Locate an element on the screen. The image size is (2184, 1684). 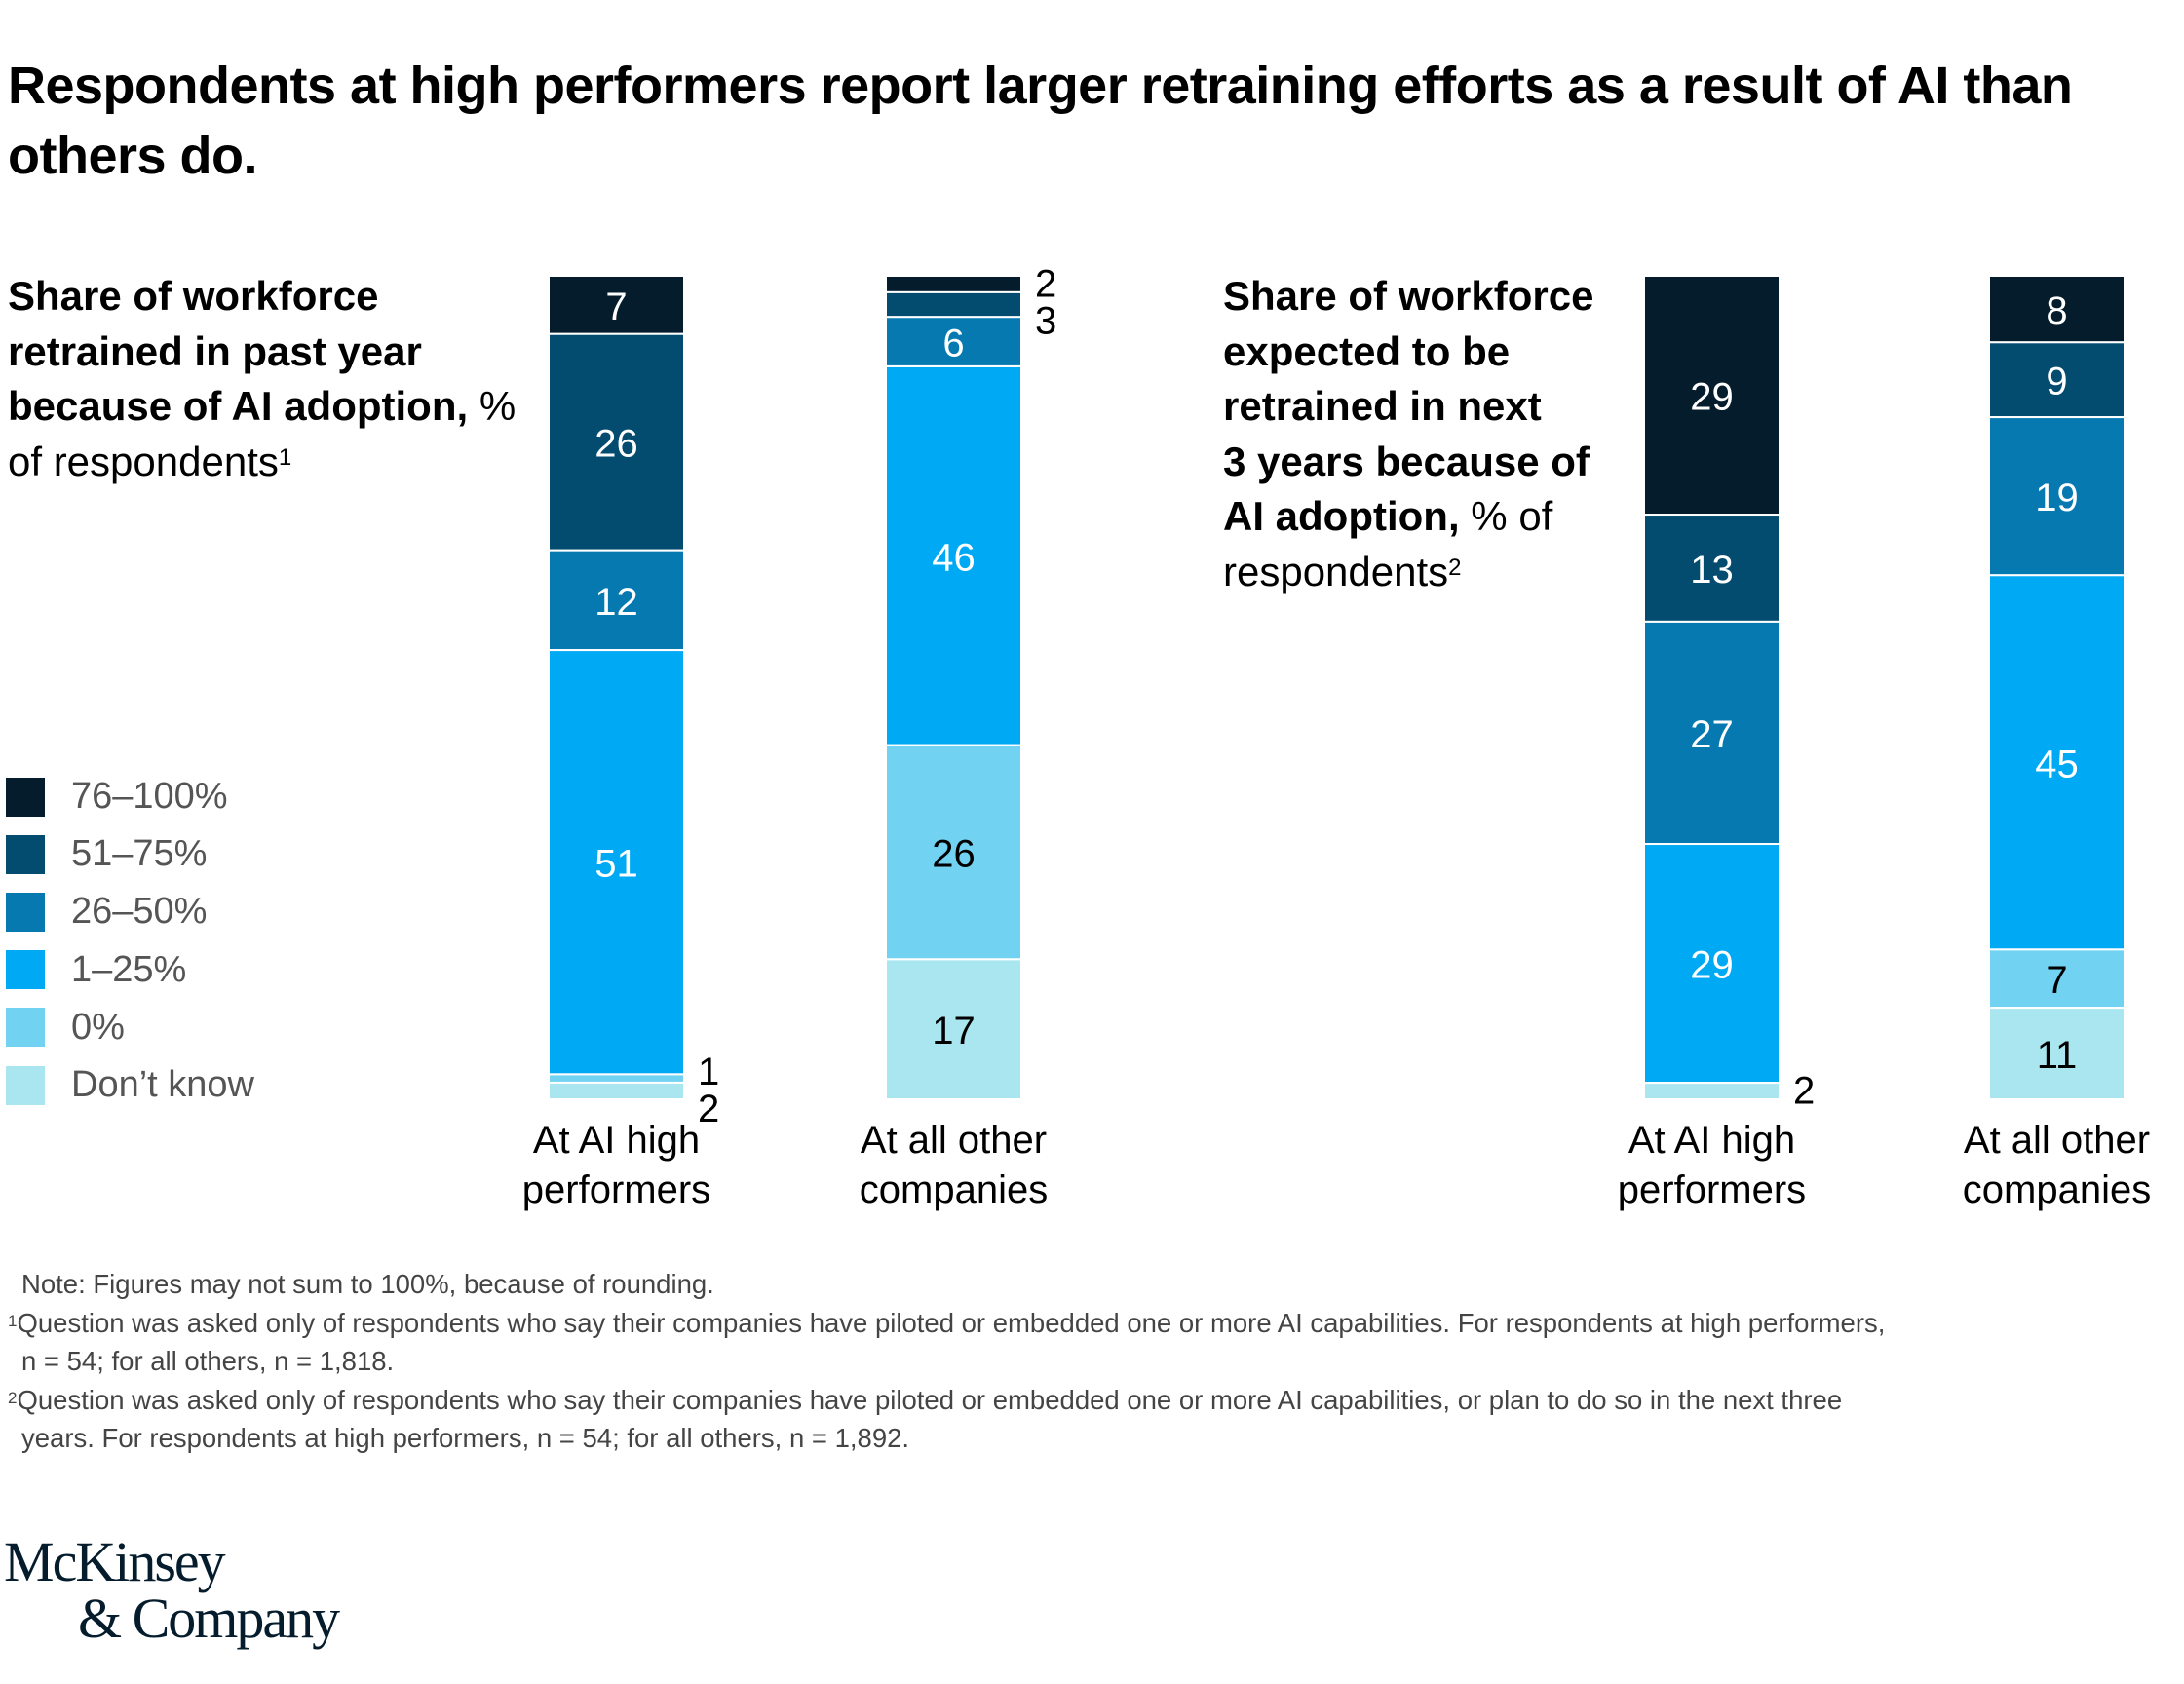
legend-item: 76–100% is located at coordinates (130, 797).